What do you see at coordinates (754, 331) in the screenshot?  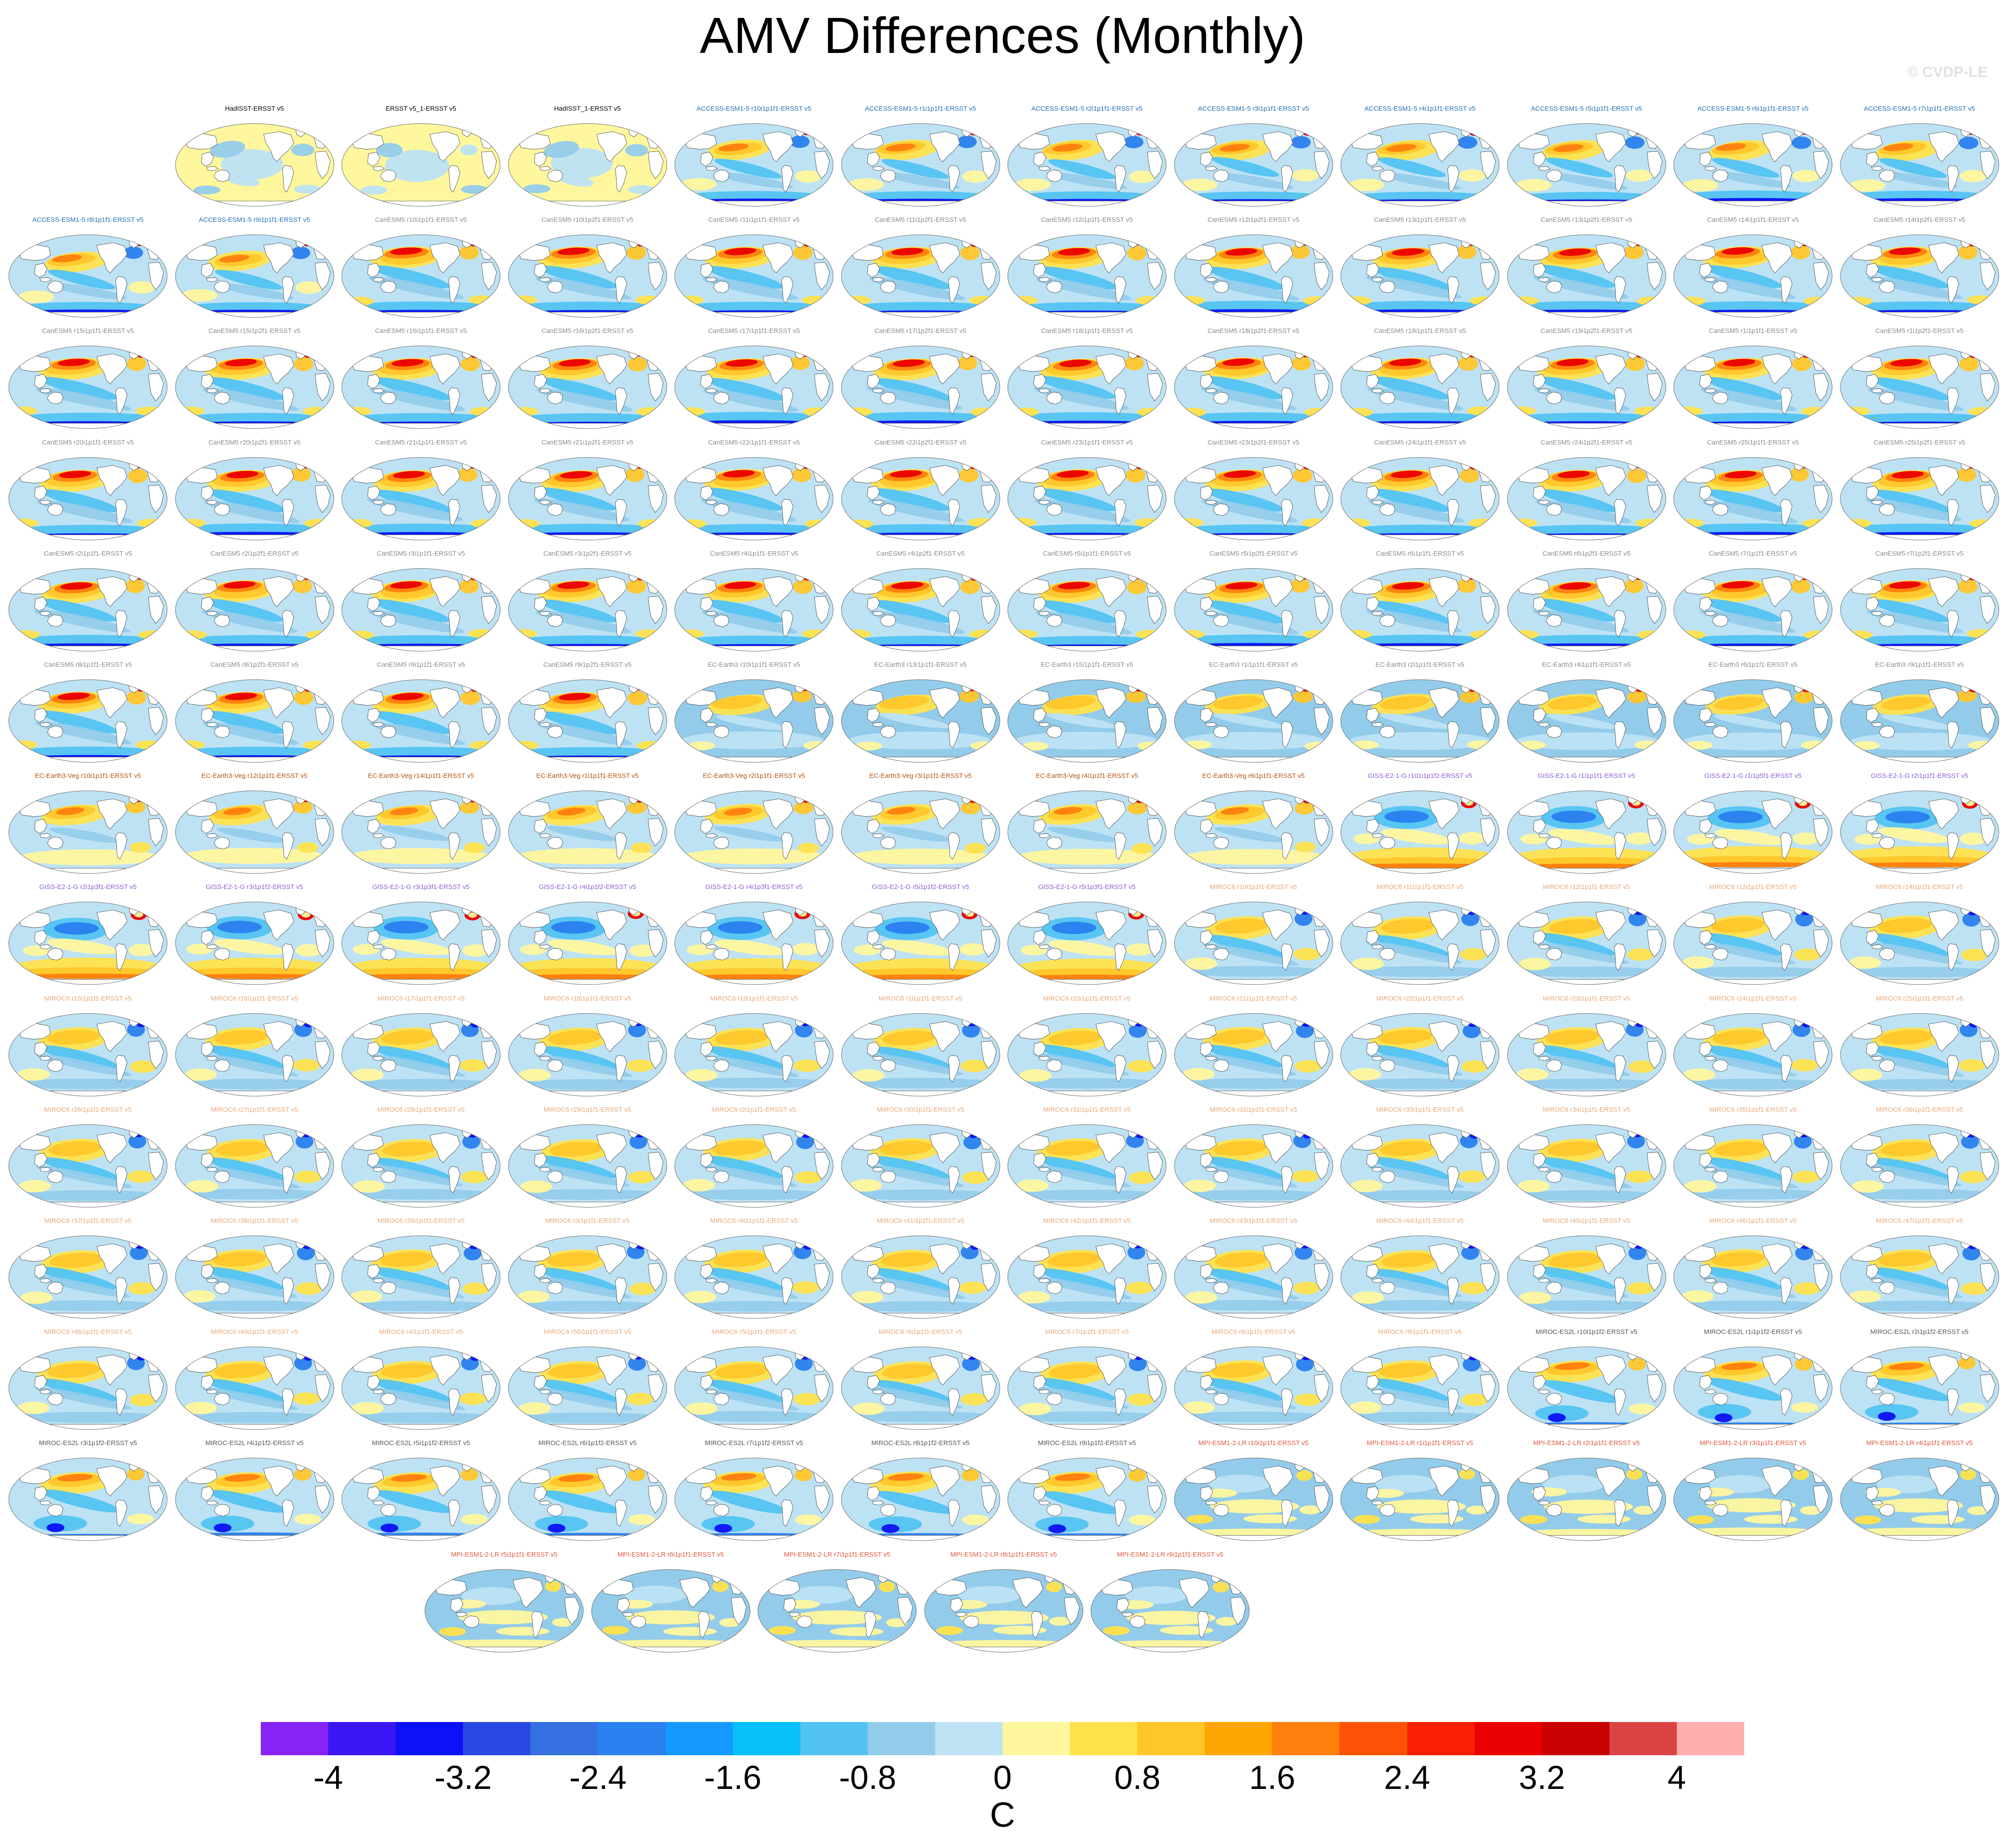 I see `panel-title: CanESM5 r17i1p1f1-ERSST v5` at bounding box center [754, 331].